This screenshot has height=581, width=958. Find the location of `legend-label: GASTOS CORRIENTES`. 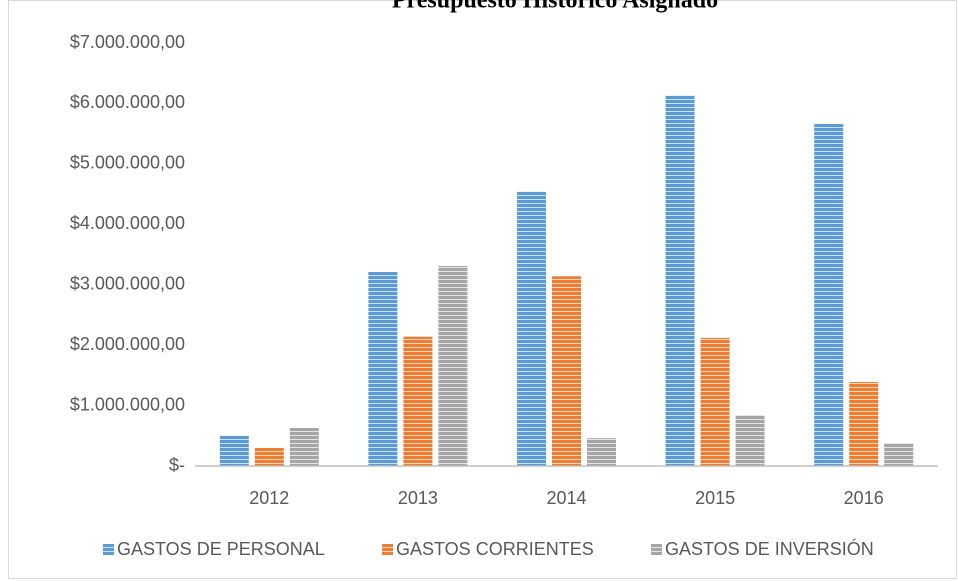

legend-label: GASTOS CORRIENTES is located at coordinates (495, 549).